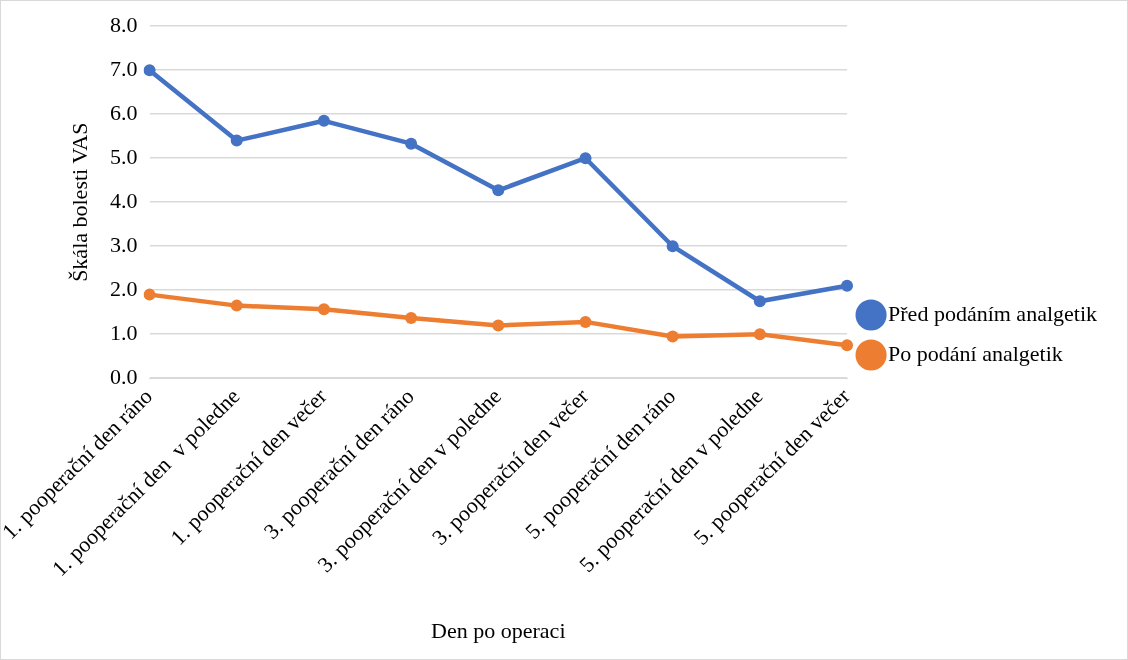  What do you see at coordinates (124, 244) in the screenshot?
I see `y-tick-label: 3.0` at bounding box center [124, 244].